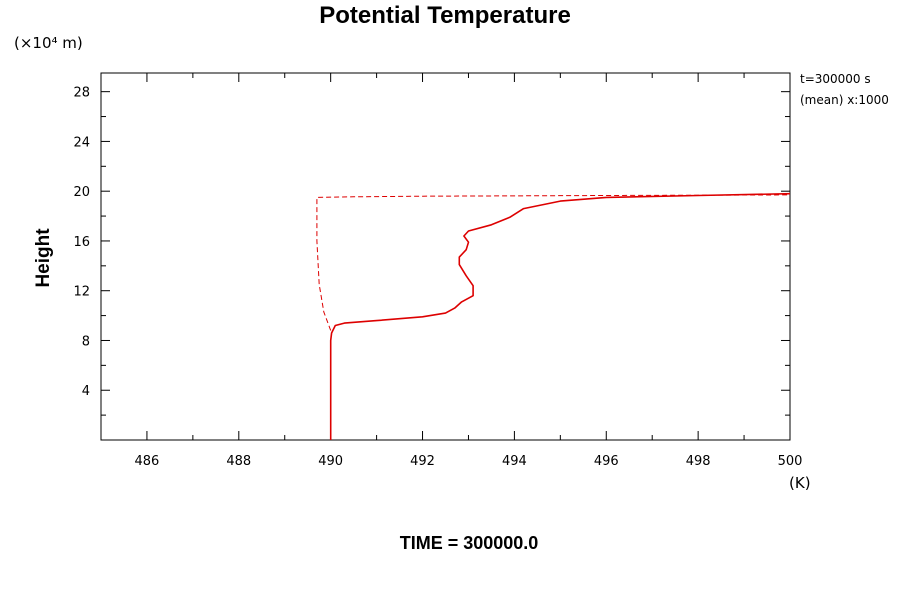 This screenshot has width=900, height=600. Describe the element at coordinates (422, 461) in the screenshot. I see `x-tick-label: 492` at that location.